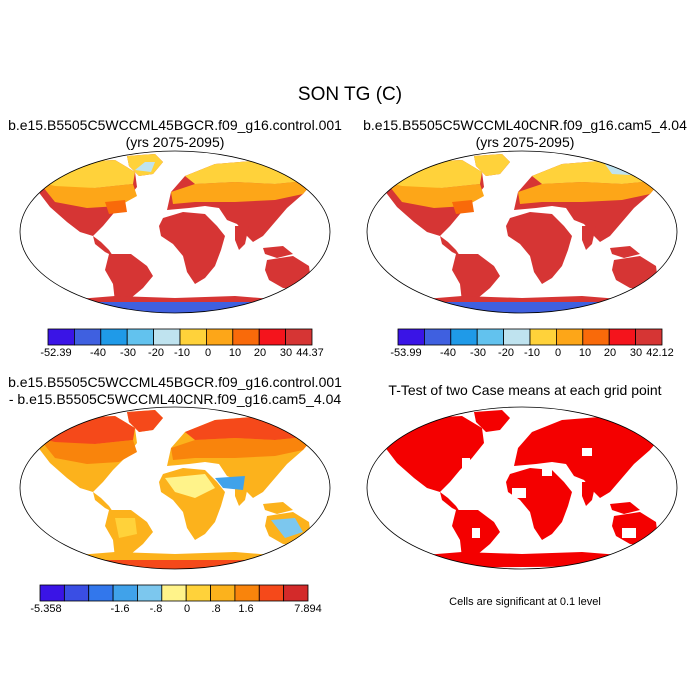  What do you see at coordinates (246, 609) in the screenshot?
I see `colorbar-label: 1.6` at bounding box center [246, 609].